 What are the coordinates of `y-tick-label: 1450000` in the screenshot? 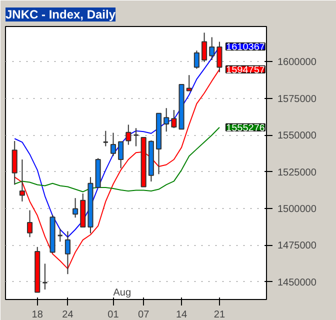 It's located at (297, 282).